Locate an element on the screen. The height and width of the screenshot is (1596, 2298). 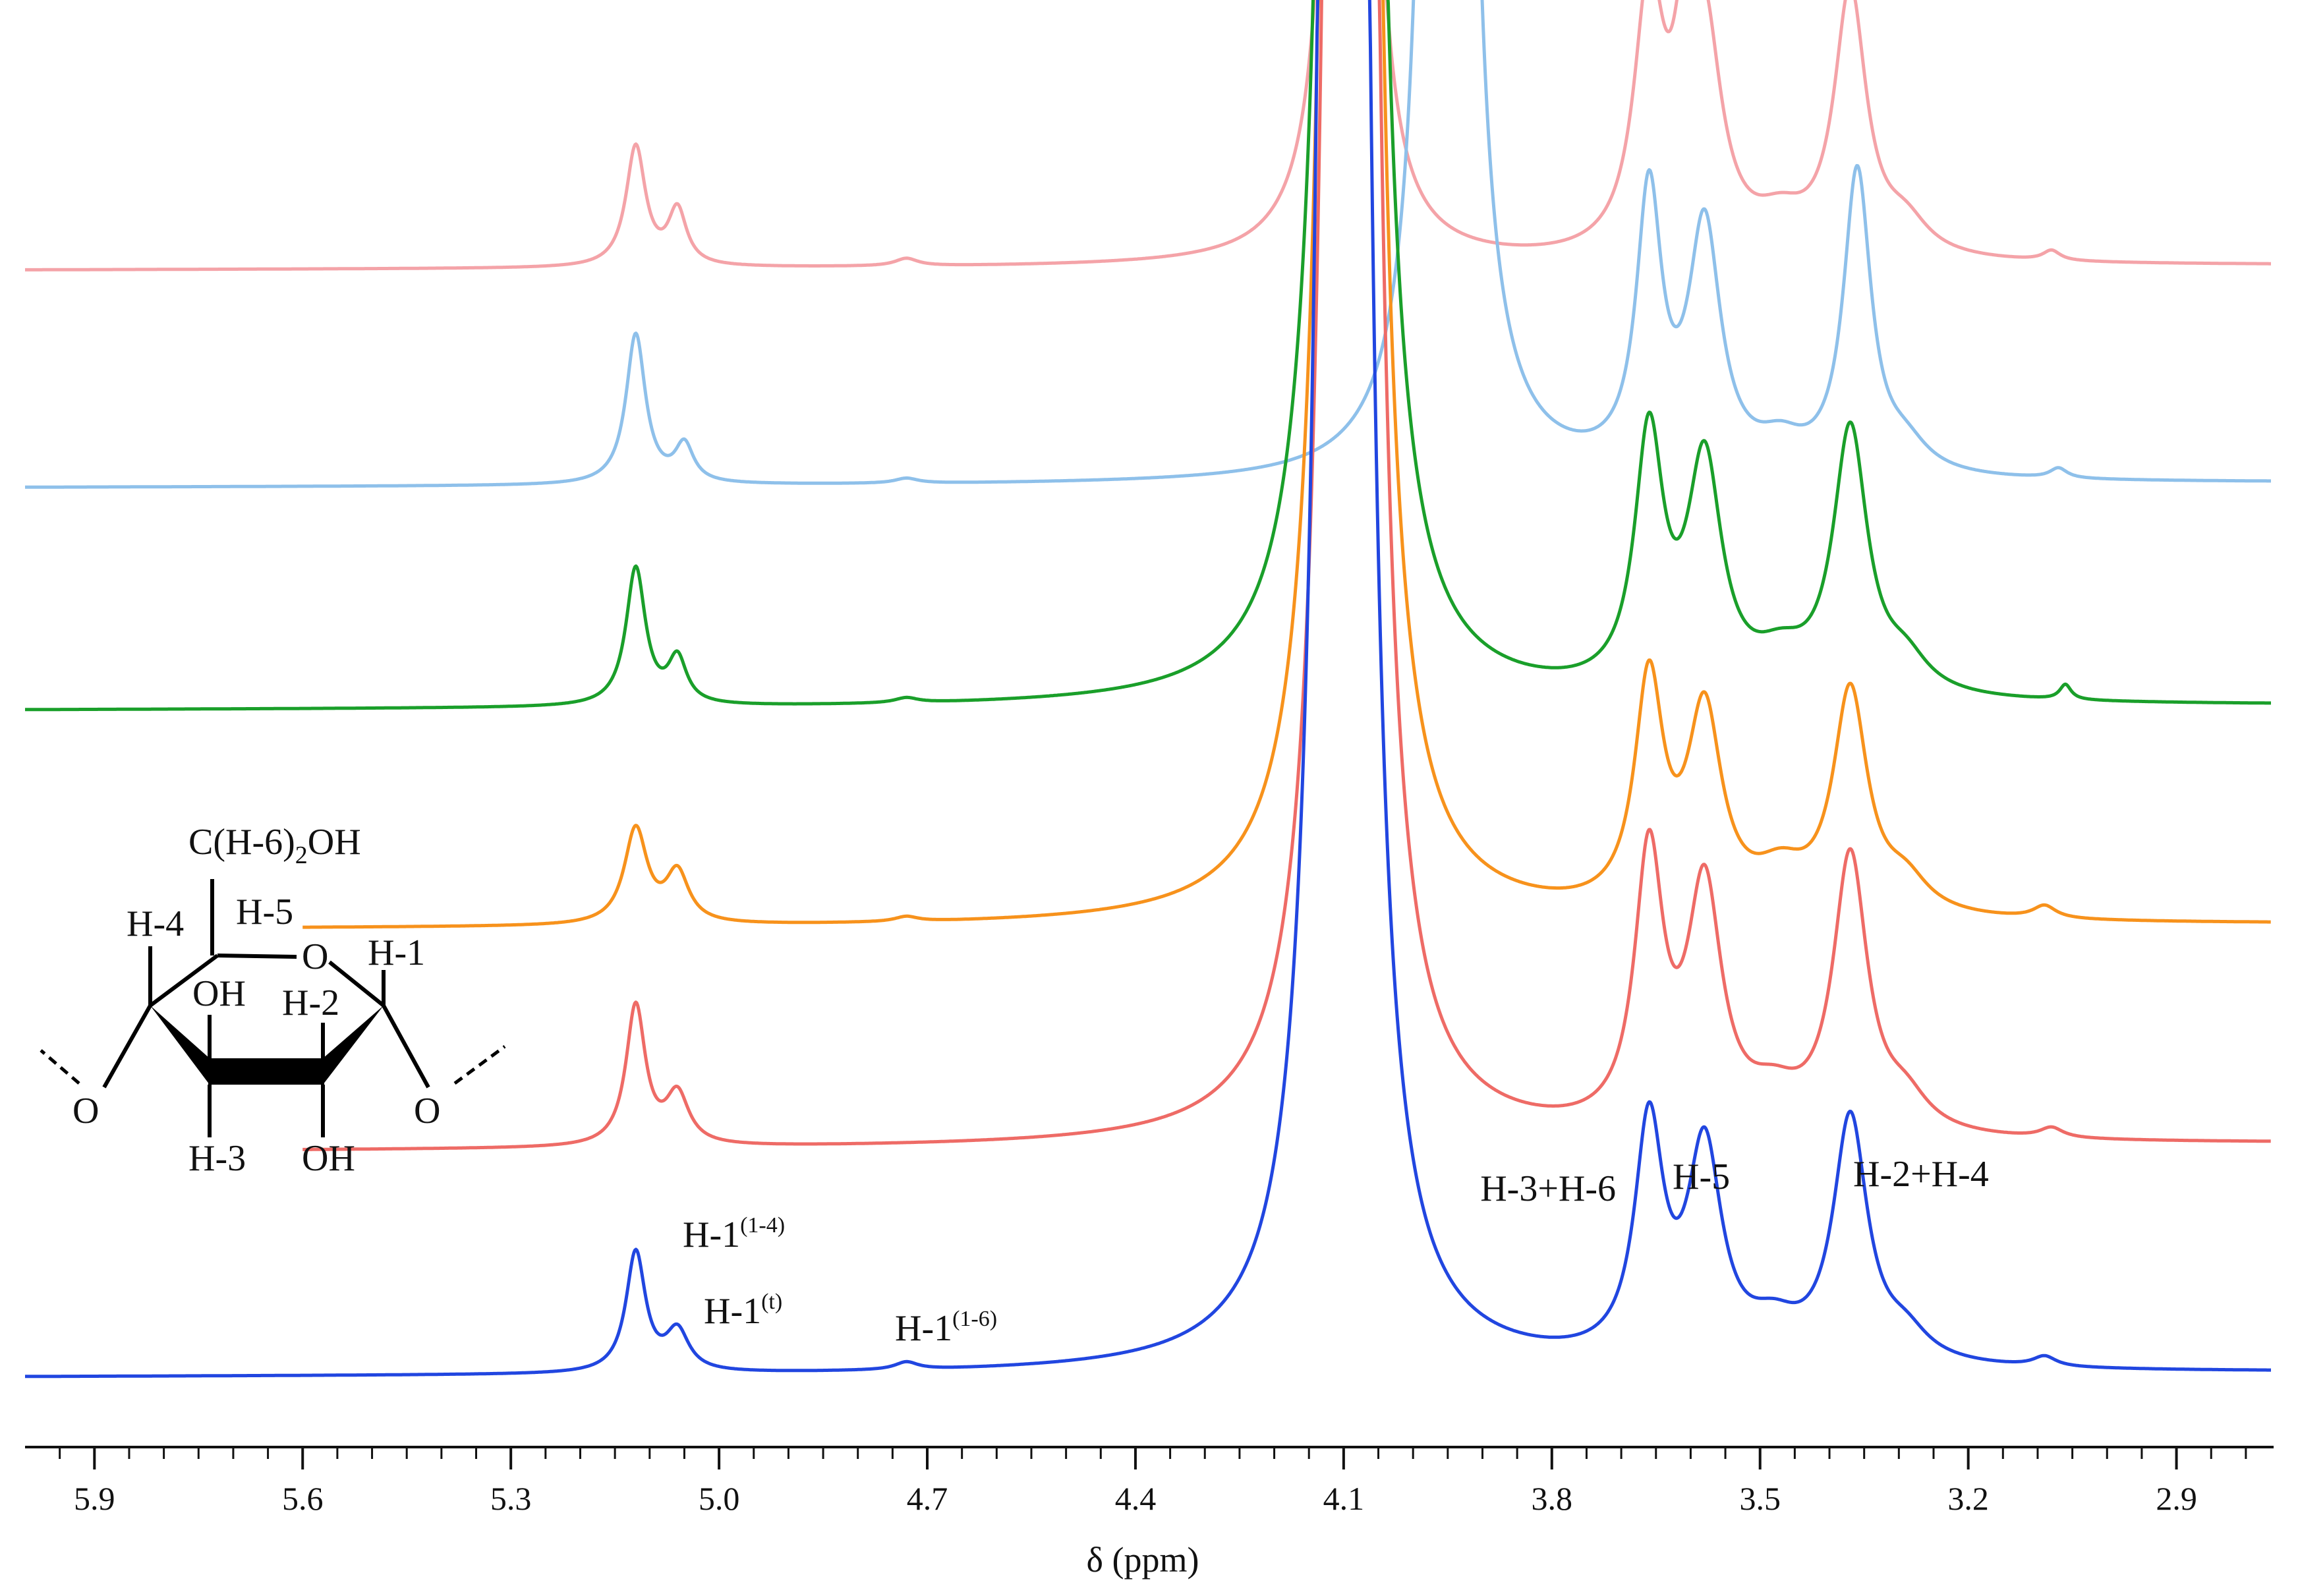
x-tick-label: 2.9 is located at coordinates (2176, 1498).